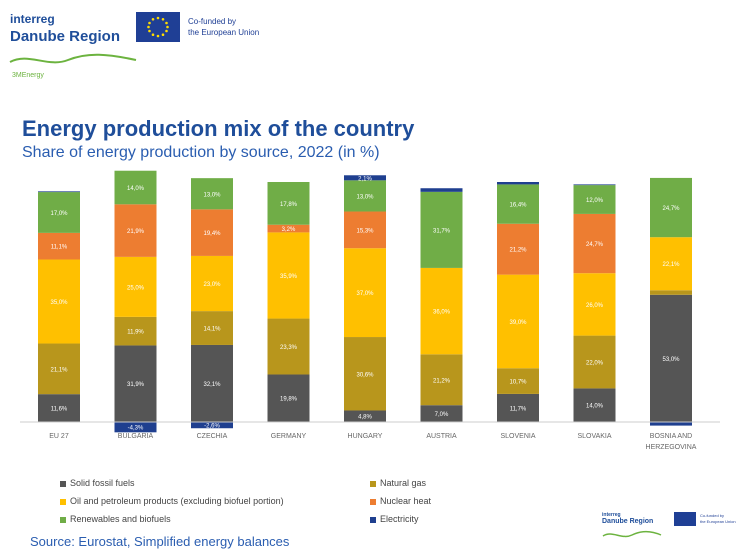  Describe the element at coordinates (63, 483) in the screenshot. I see `legend-swatch-solid` at that location.